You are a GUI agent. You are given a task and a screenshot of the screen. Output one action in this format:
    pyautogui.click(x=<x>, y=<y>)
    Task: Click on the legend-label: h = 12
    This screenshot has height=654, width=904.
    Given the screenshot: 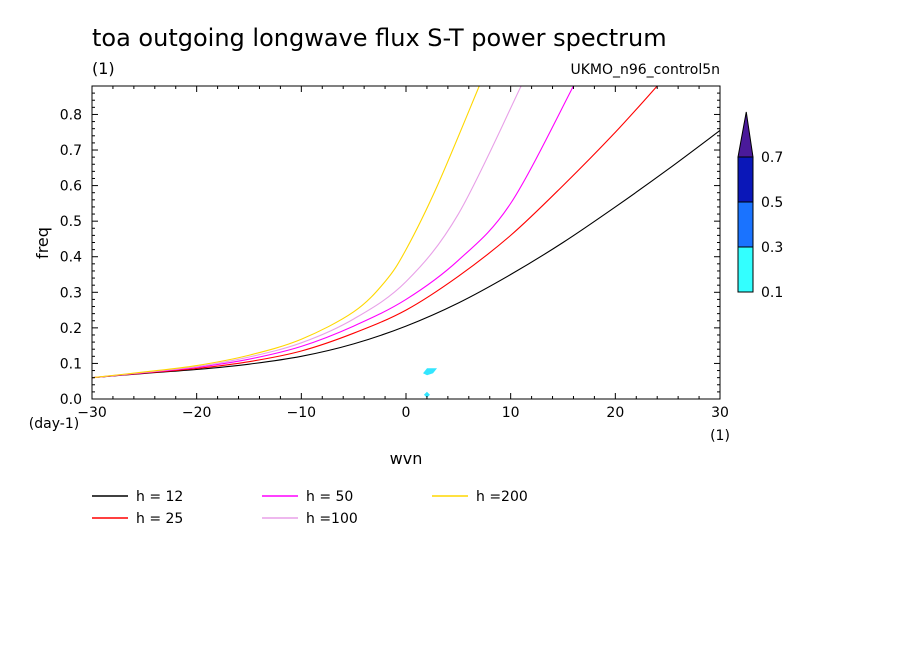 What is the action you would take?
    pyautogui.click(x=159, y=497)
    